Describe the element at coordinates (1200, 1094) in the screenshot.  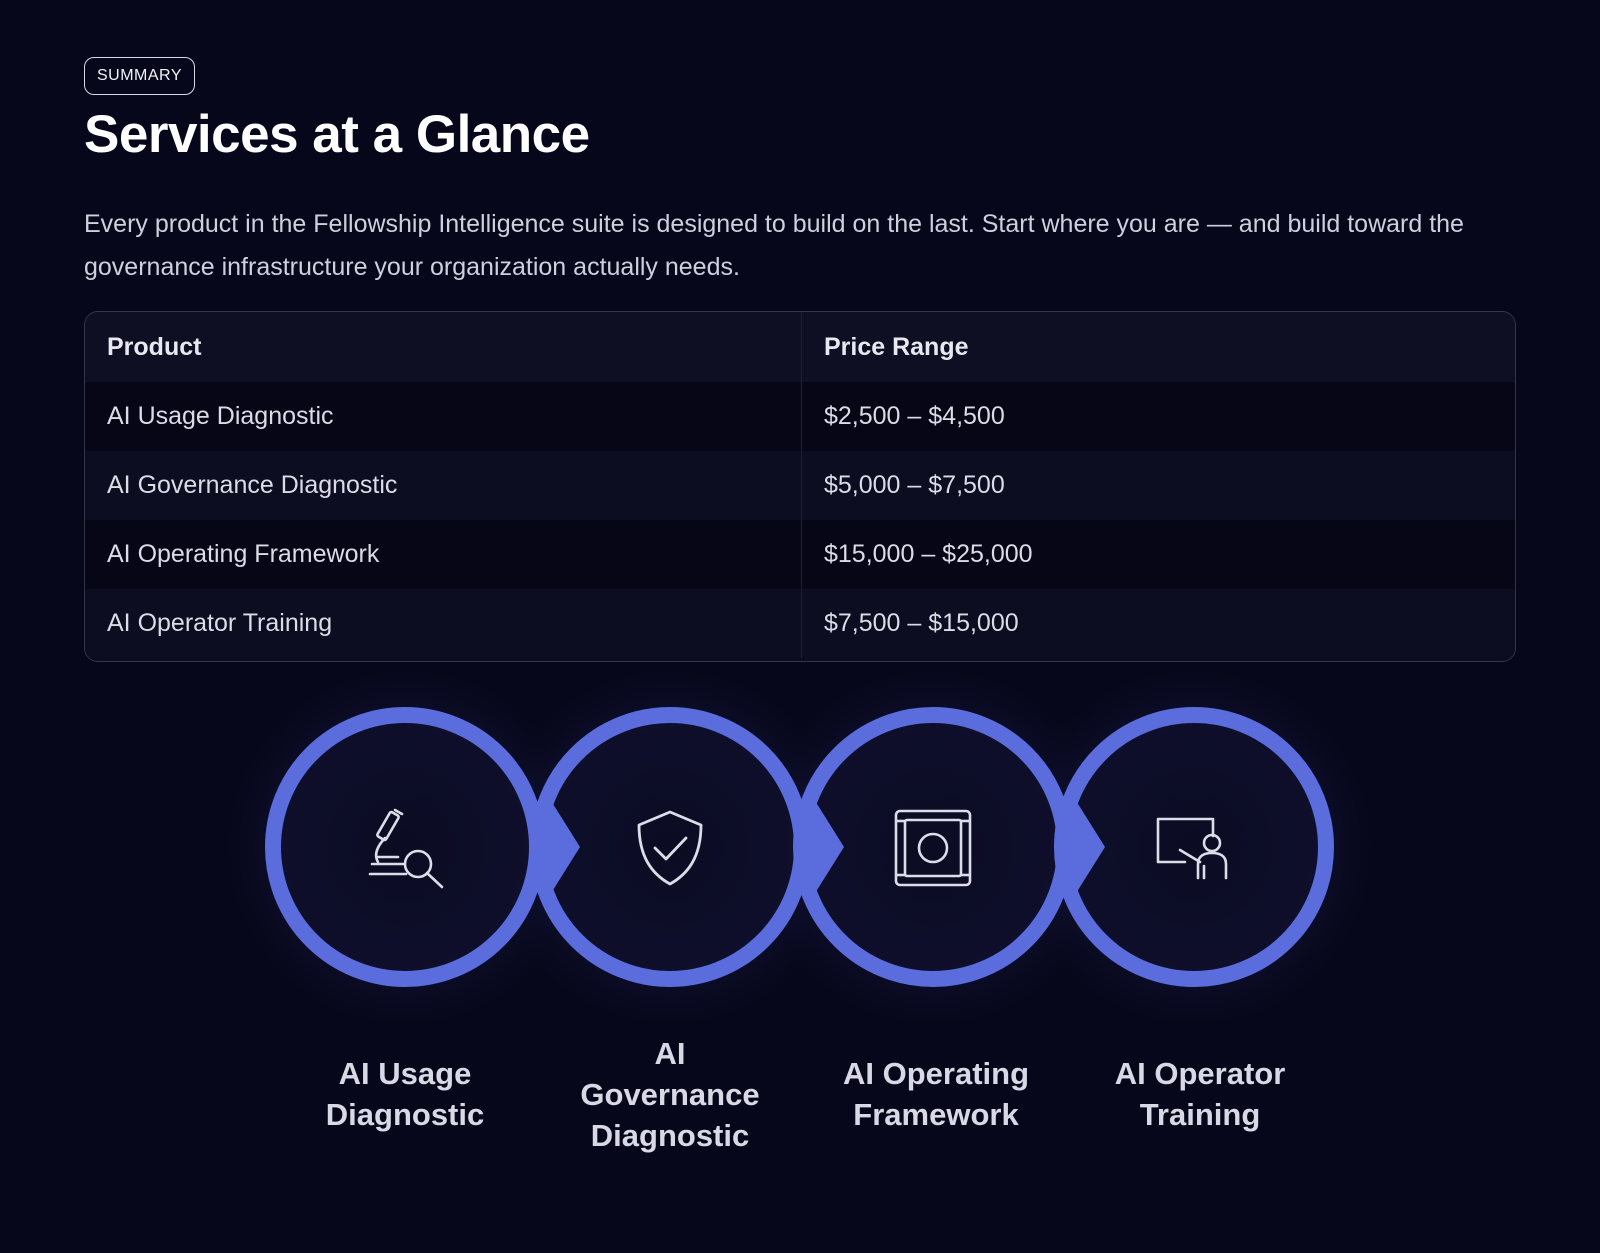
I see `step-label-4: AI Operator Training` at that location.